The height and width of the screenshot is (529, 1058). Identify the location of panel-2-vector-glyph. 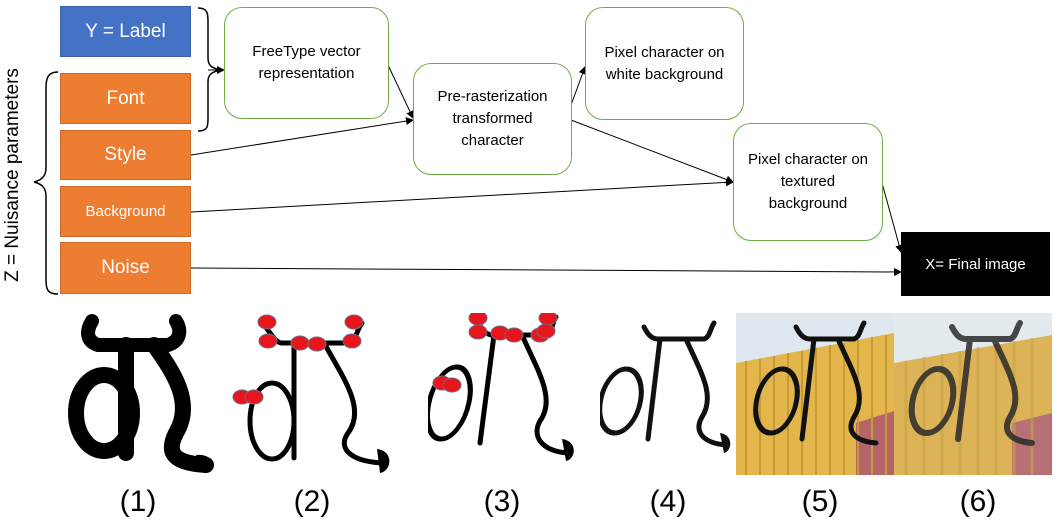
(312, 394).